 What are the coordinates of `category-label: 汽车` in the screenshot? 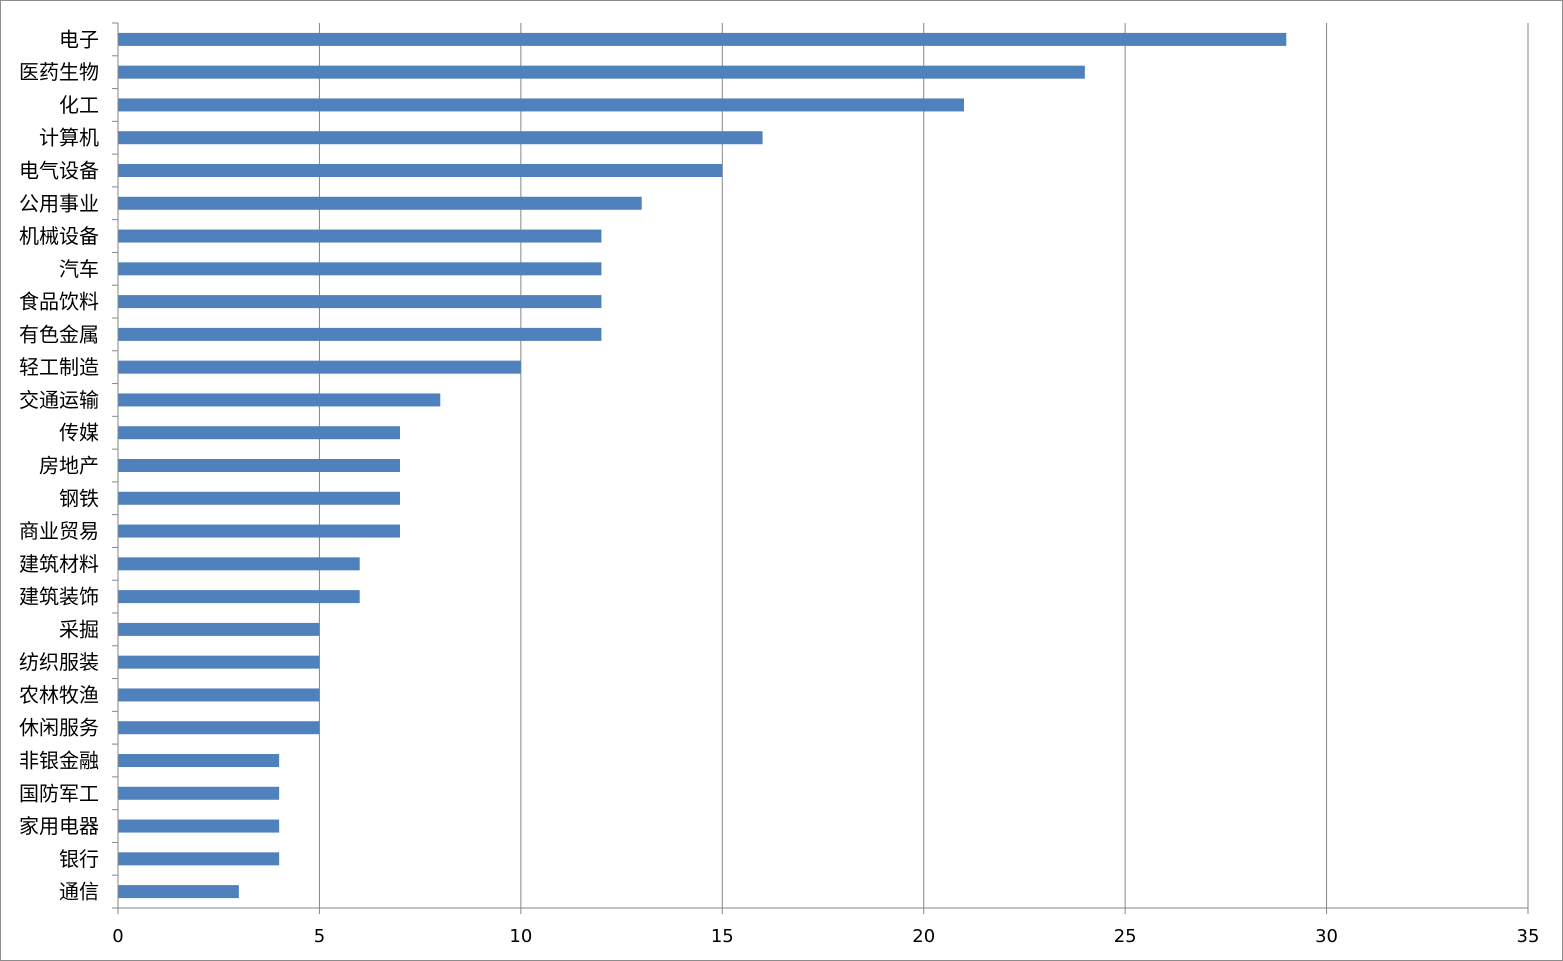 It's located at (79, 269).